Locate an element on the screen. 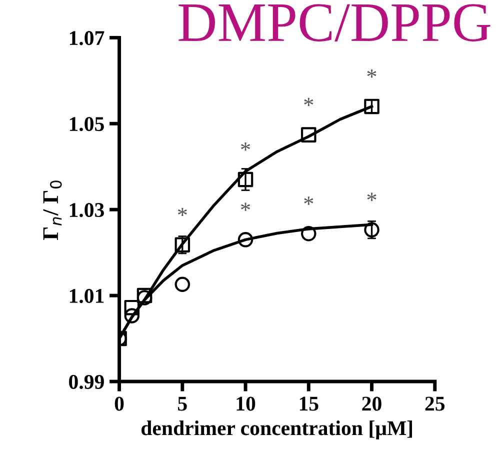 The width and height of the screenshot is (497, 471). x-tick-label: 10 is located at coordinates (246, 403).